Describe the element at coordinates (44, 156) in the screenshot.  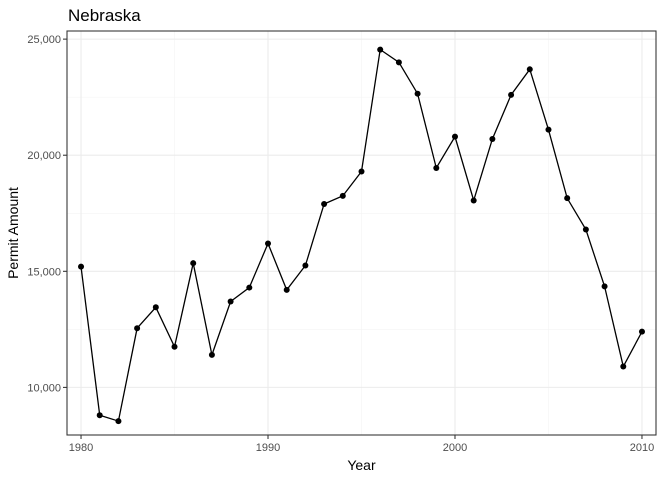
I see `y-tick-label: 20,000` at that location.